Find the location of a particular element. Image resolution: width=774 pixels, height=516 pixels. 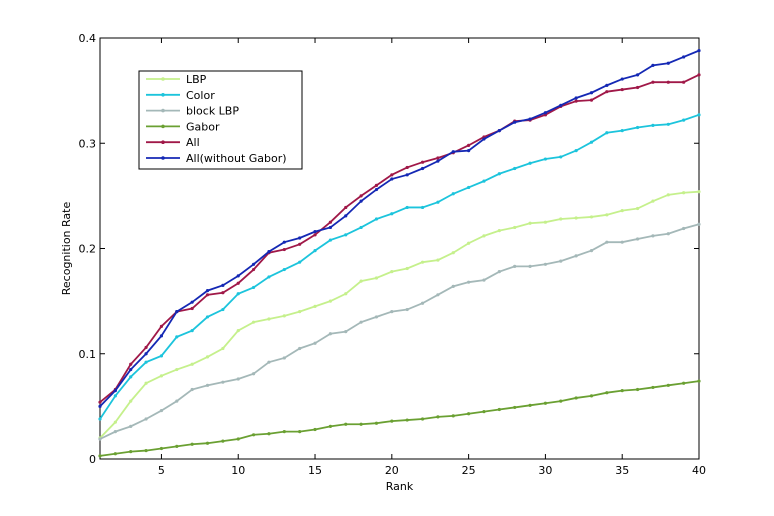

legend-entry: All is located at coordinates (173, 142).